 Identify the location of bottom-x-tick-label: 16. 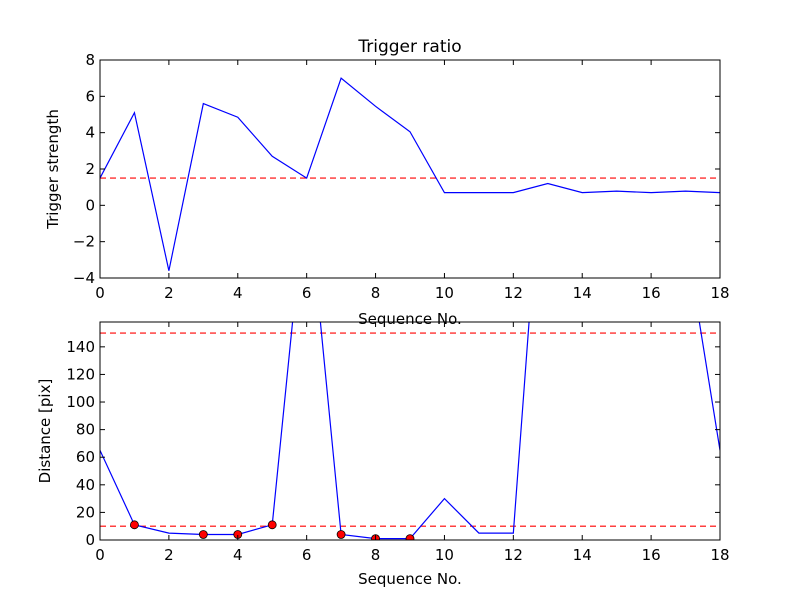
(651, 555).